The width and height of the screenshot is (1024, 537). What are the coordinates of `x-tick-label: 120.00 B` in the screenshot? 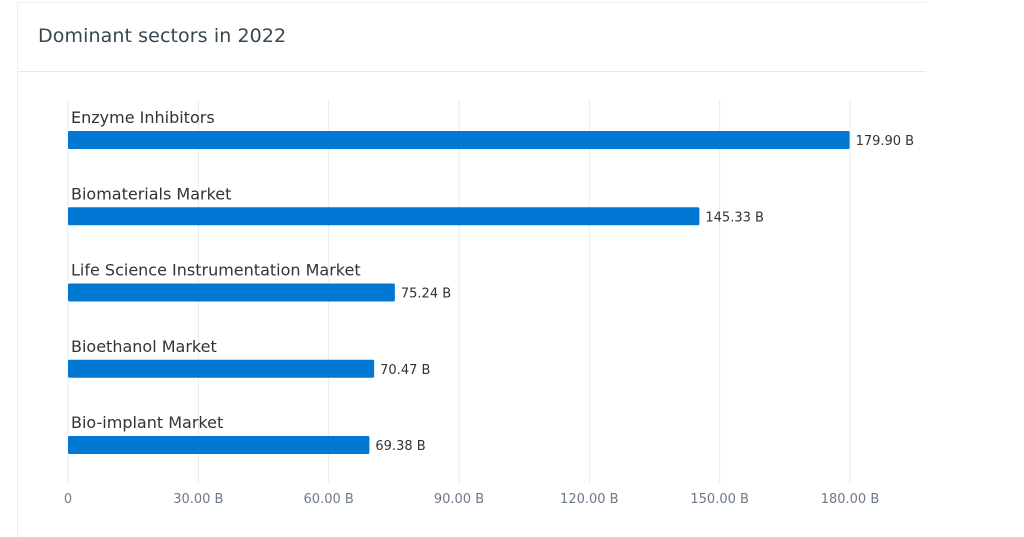 It's located at (589, 499).